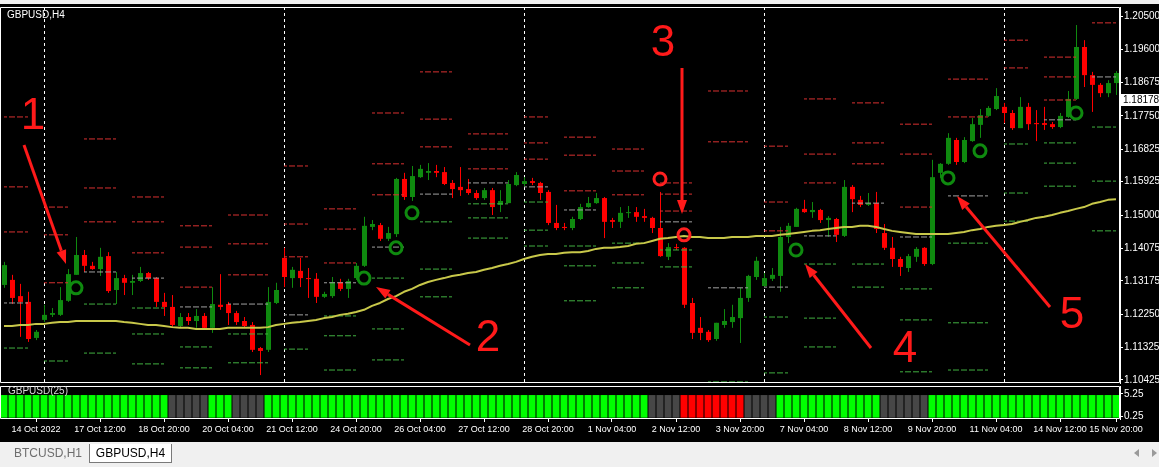 The width and height of the screenshot is (1159, 467). What do you see at coordinates (1141, 82) in the screenshot?
I see `y-tick-label: 1.18675` at bounding box center [1141, 82].